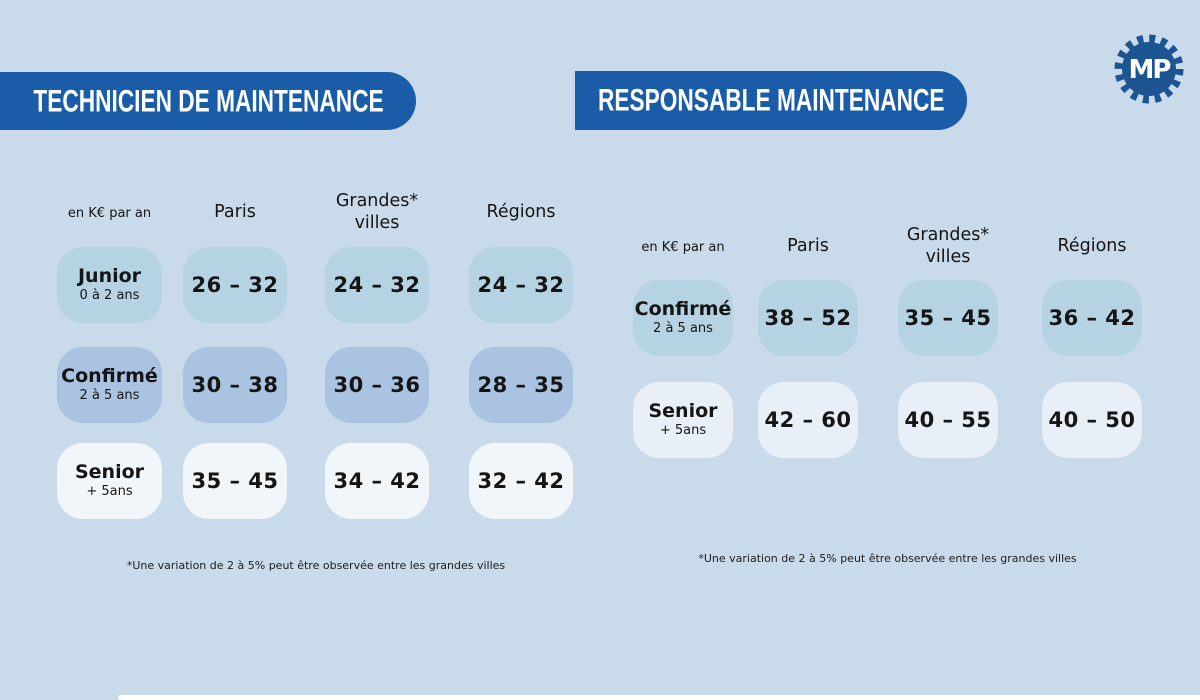 The image size is (1200, 700). I want to click on table-row-senior: Senior + 5ans 42 – 60 40 – 55 40 – 50, so click(887, 420).